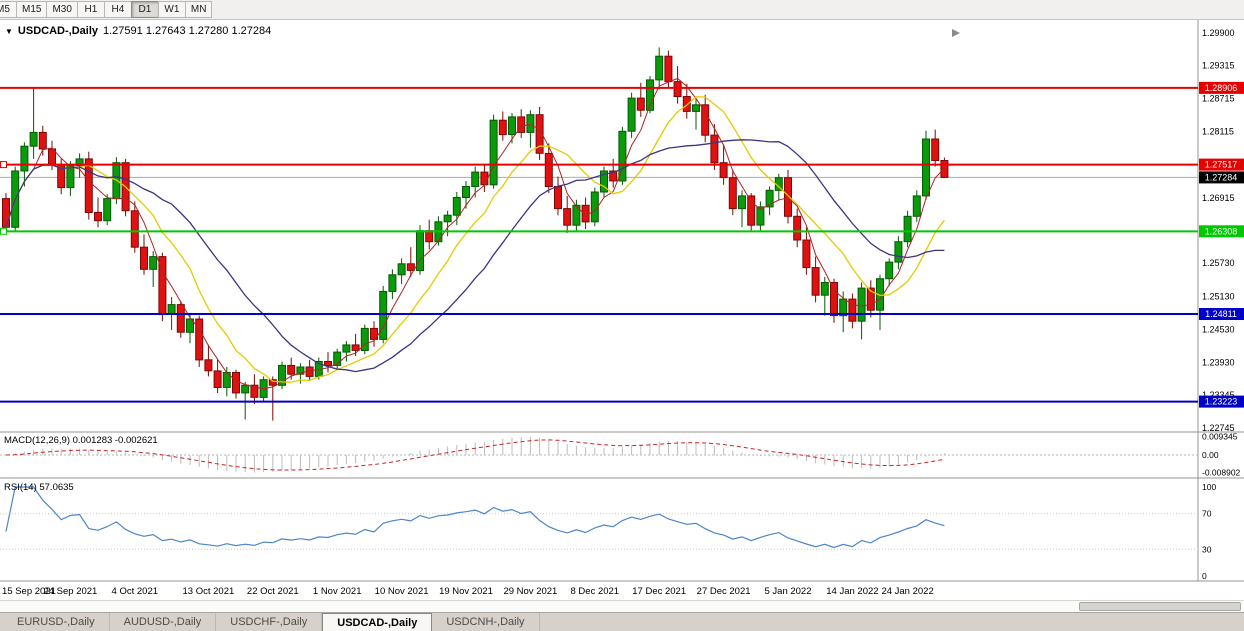  Describe the element at coordinates (269, 622) in the screenshot. I see `chart-tab-usdchf: USDCHF-,Daily` at that location.